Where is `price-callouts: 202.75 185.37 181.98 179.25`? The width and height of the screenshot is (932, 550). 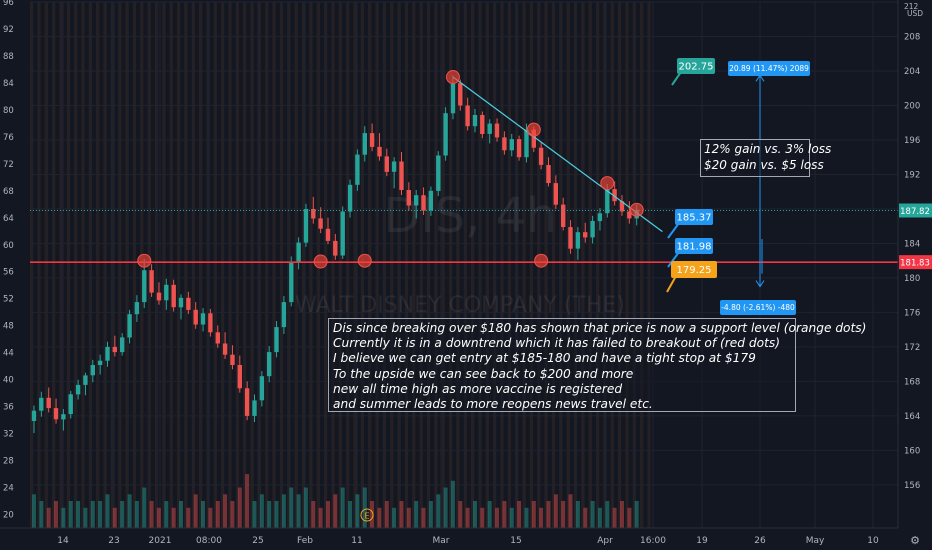
price-callouts: 202.75 185.37 181.98 179.25 is located at coordinates (691, 175).